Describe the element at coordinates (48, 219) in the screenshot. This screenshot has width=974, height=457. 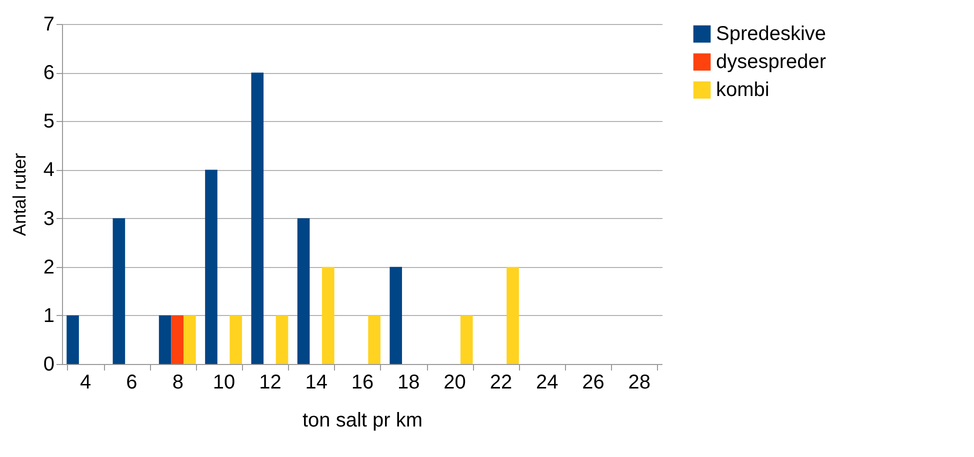
I see `y-tick-label: 3` at that location.